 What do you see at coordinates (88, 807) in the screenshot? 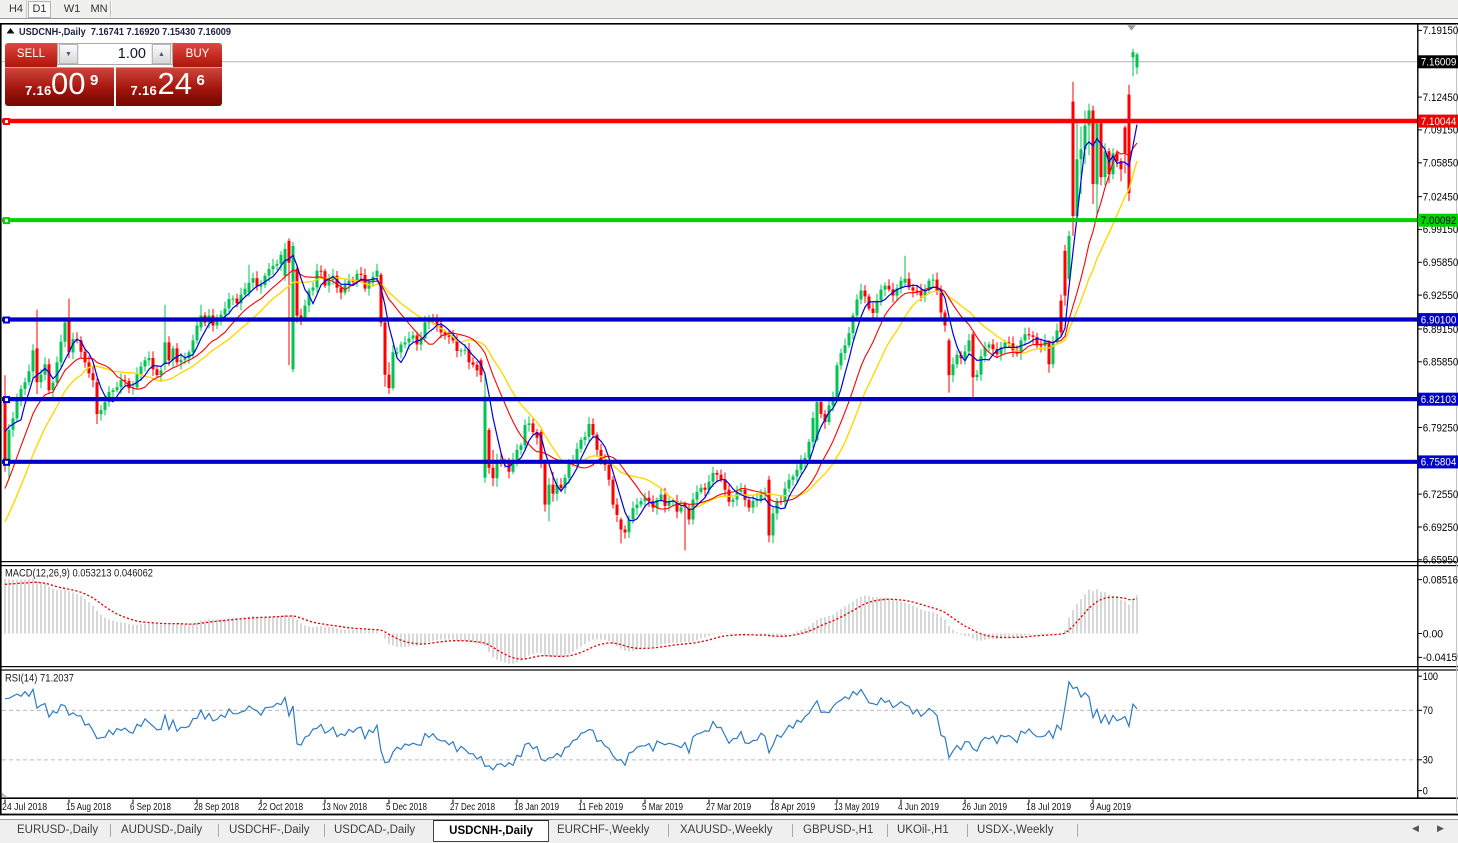
I see `svg-text: 15 Aug 2018` at bounding box center [88, 807].